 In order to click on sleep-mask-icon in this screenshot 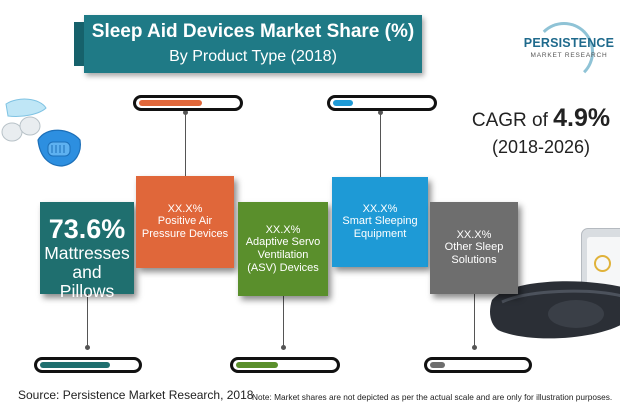, I will do `click(555, 310)`.